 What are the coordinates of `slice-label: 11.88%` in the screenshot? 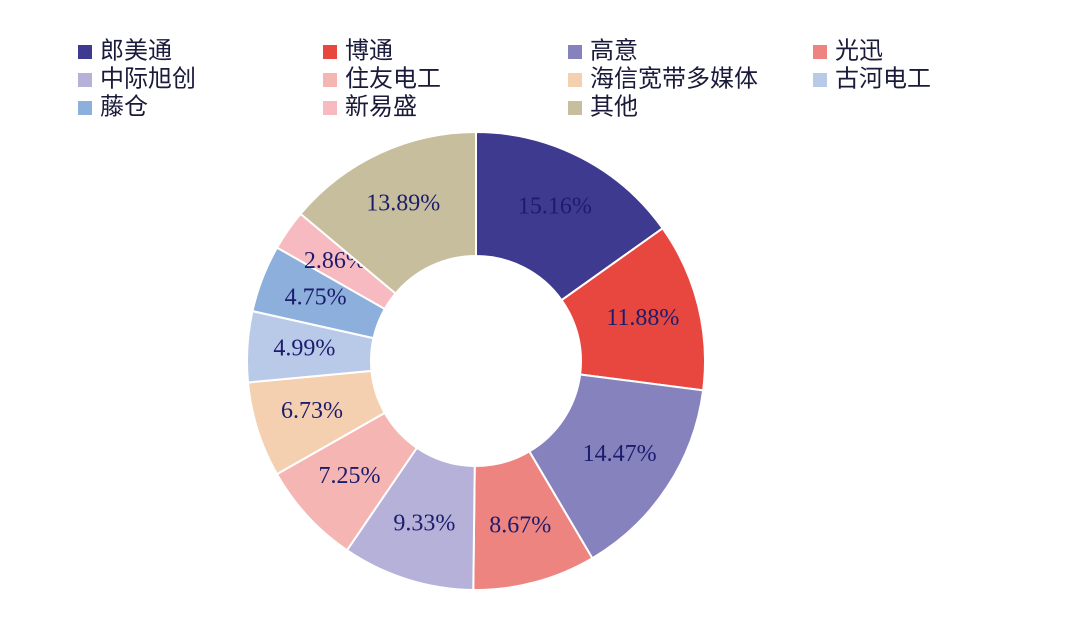 It's located at (642, 318).